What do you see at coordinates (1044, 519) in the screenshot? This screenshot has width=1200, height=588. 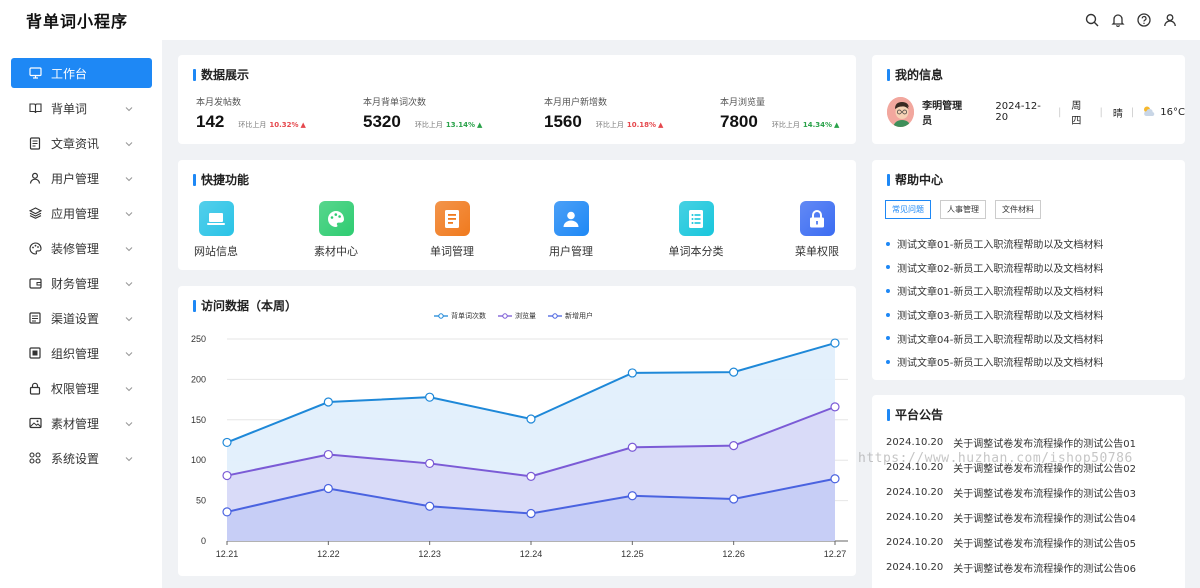 I see `notice-text: 关于调整试卷发布流程操作的测试公告04` at bounding box center [1044, 519].